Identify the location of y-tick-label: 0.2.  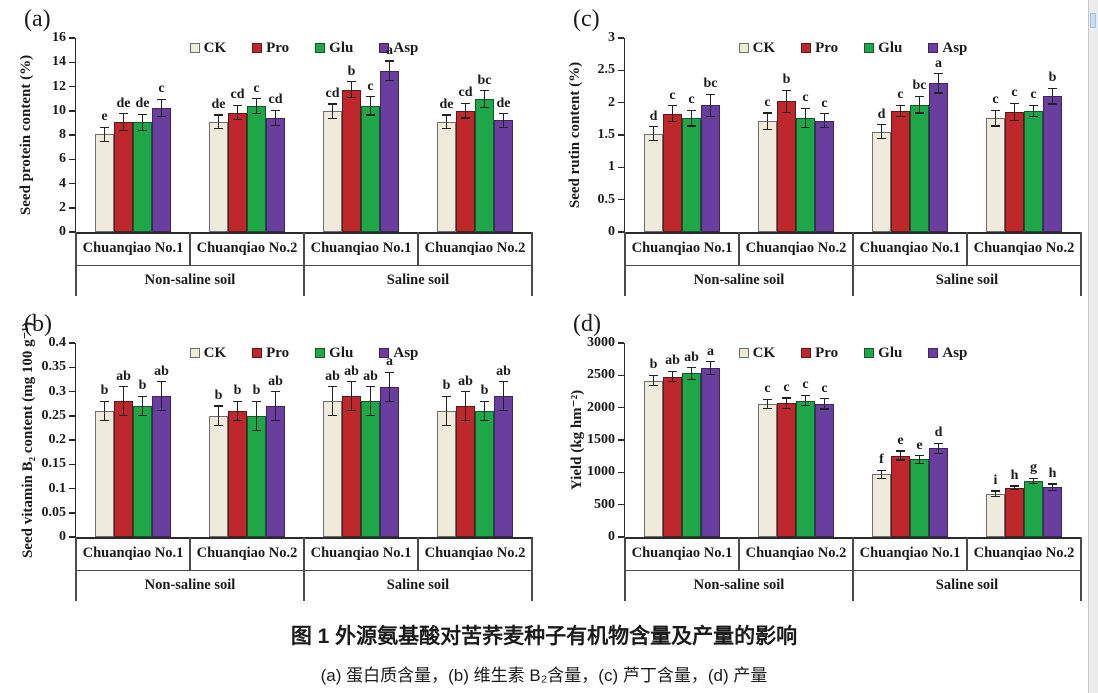
(57, 439).